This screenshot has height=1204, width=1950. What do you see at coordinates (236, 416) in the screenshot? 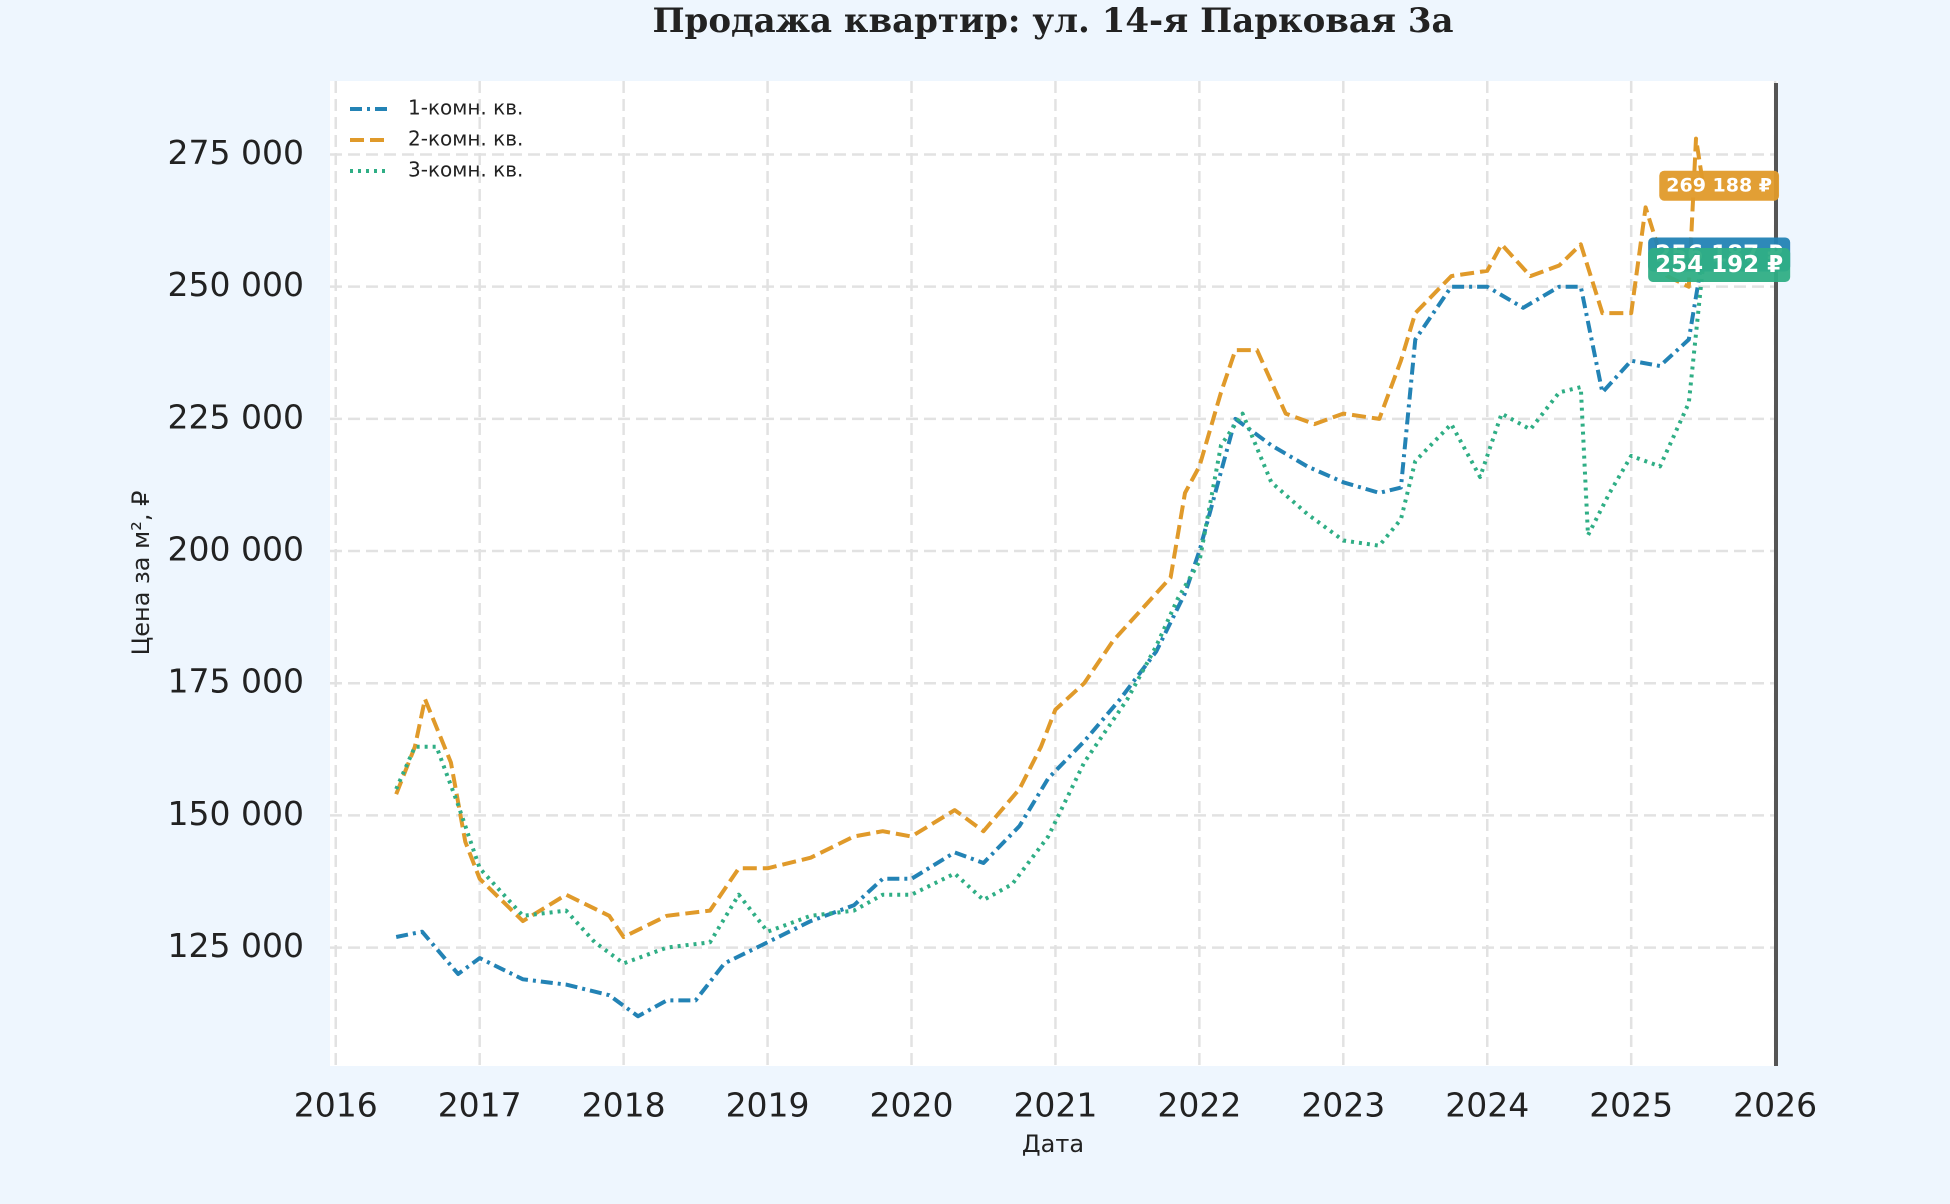
I see `y-tick-label: 225 000` at bounding box center [236, 416].